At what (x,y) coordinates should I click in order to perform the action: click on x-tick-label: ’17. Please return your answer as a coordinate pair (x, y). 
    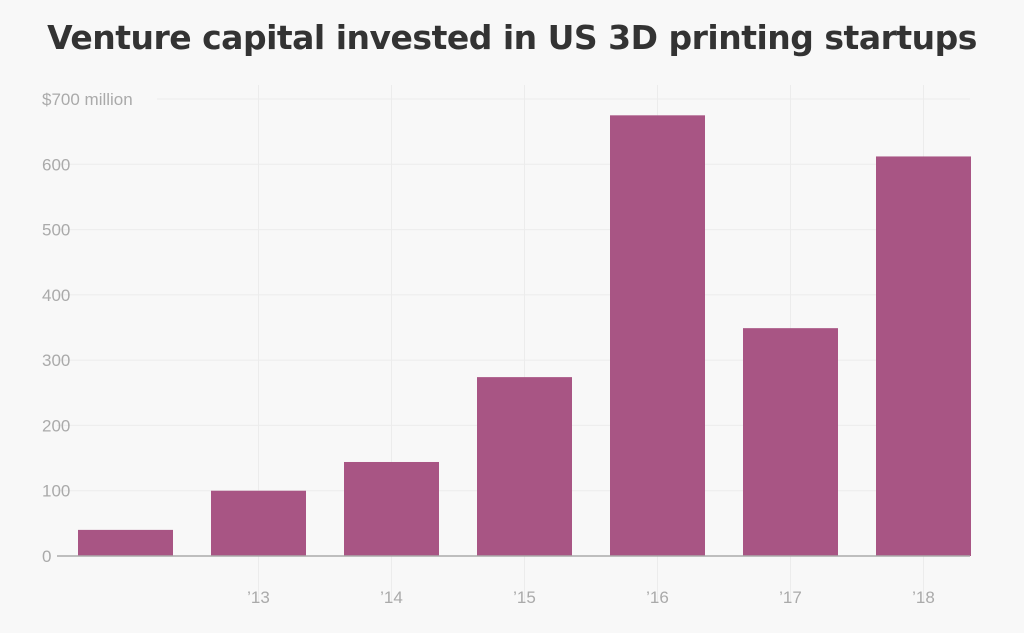
    Looking at the image, I should click on (790, 597).